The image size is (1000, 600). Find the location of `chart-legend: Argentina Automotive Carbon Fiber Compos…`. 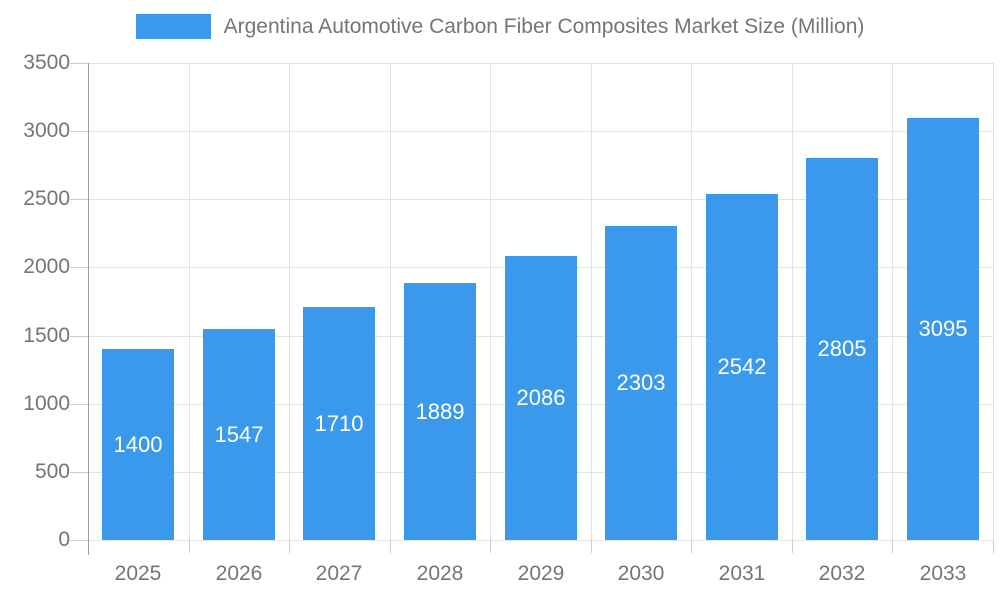

chart-legend: Argentina Automotive Carbon Fiber Compos… is located at coordinates (500, 26).